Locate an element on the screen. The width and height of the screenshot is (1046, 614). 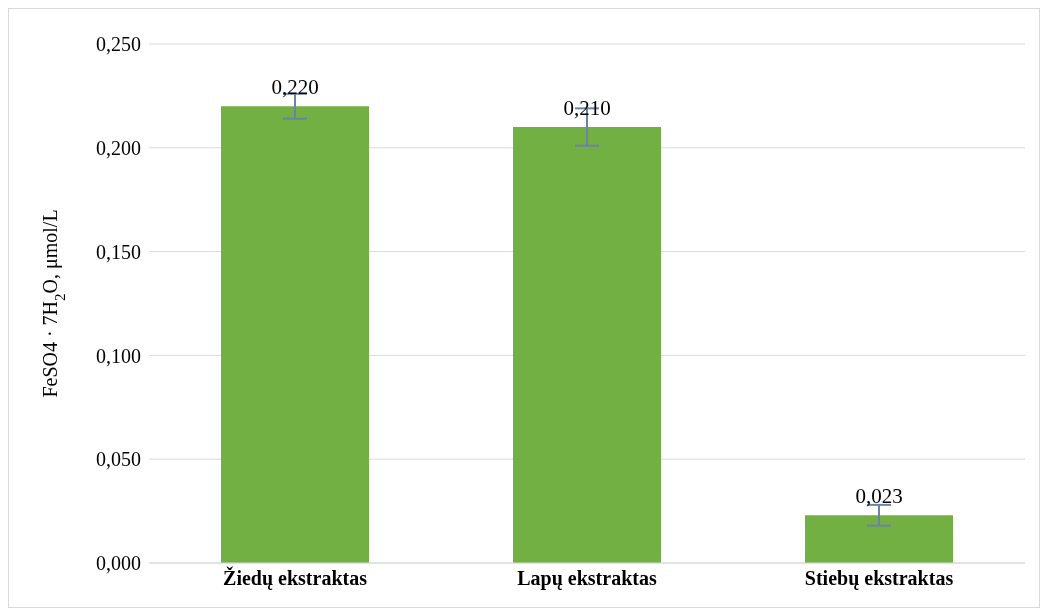
y-tick-label: 0,050 is located at coordinates (118, 459).